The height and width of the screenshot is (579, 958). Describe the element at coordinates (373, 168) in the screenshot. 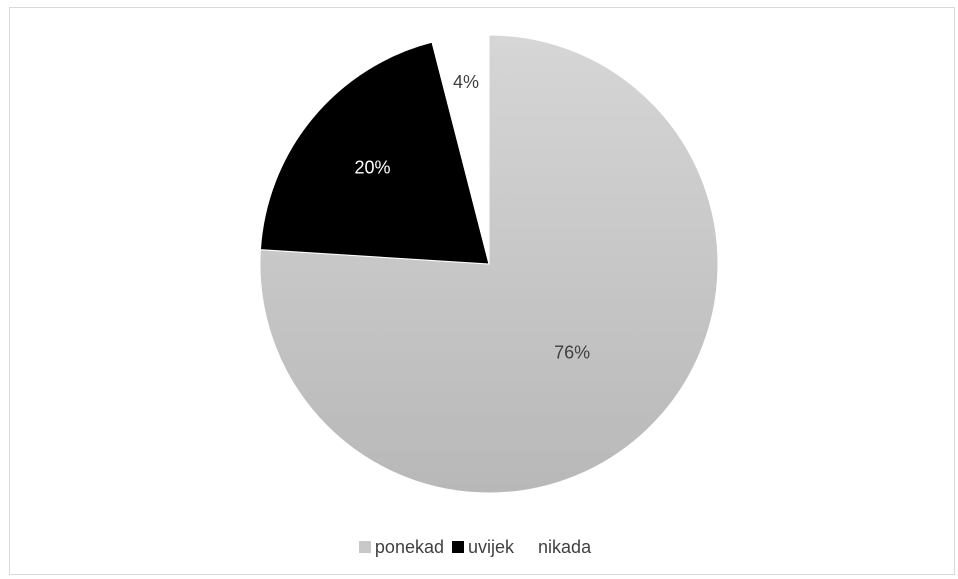

I see `data-label-uvijek: 20%` at that location.